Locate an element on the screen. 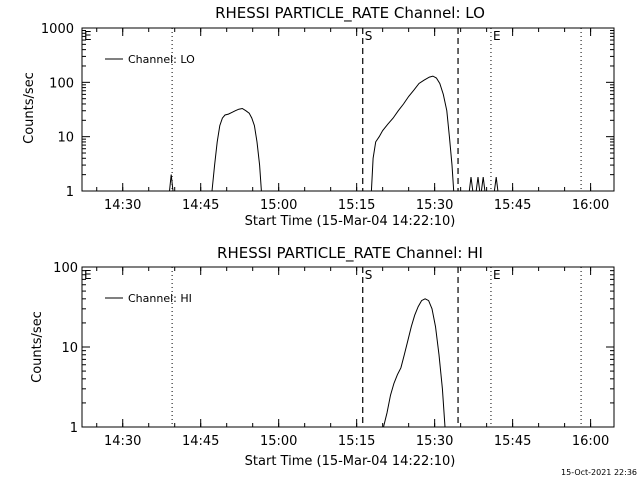  lo-chart-title: RHESSI PARTICLE_RATE Channel: LO is located at coordinates (350, 13).